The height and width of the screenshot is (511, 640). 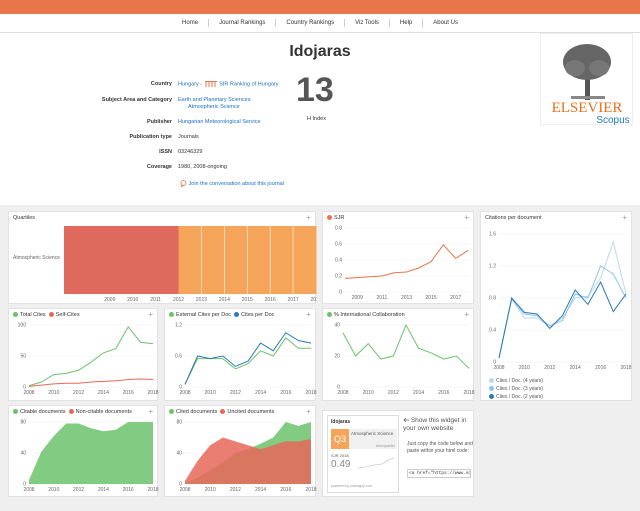 I want to click on subject-category-link: Atmospheric Science, so click(x=214, y=107).